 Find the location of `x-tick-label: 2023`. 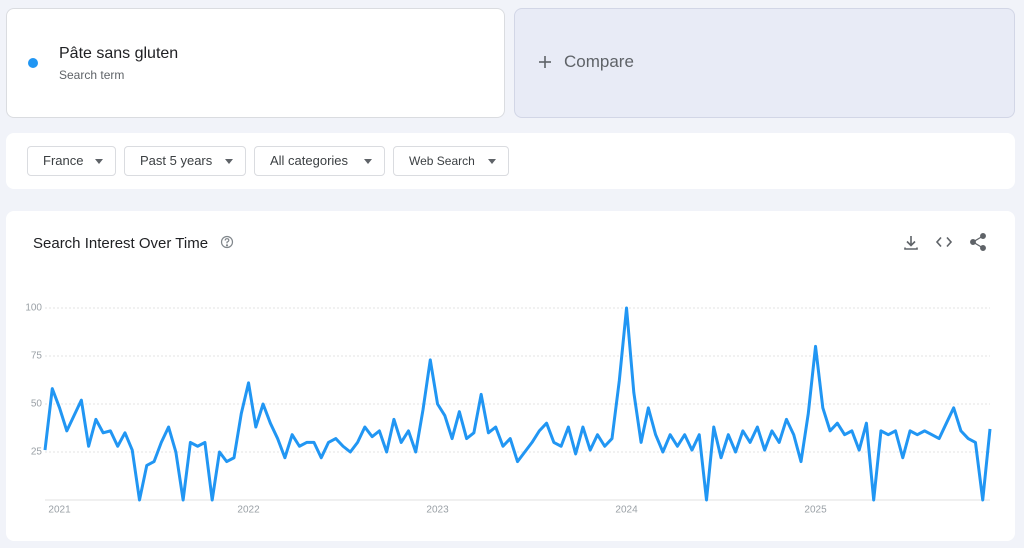

x-tick-label: 2023 is located at coordinates (437, 510).